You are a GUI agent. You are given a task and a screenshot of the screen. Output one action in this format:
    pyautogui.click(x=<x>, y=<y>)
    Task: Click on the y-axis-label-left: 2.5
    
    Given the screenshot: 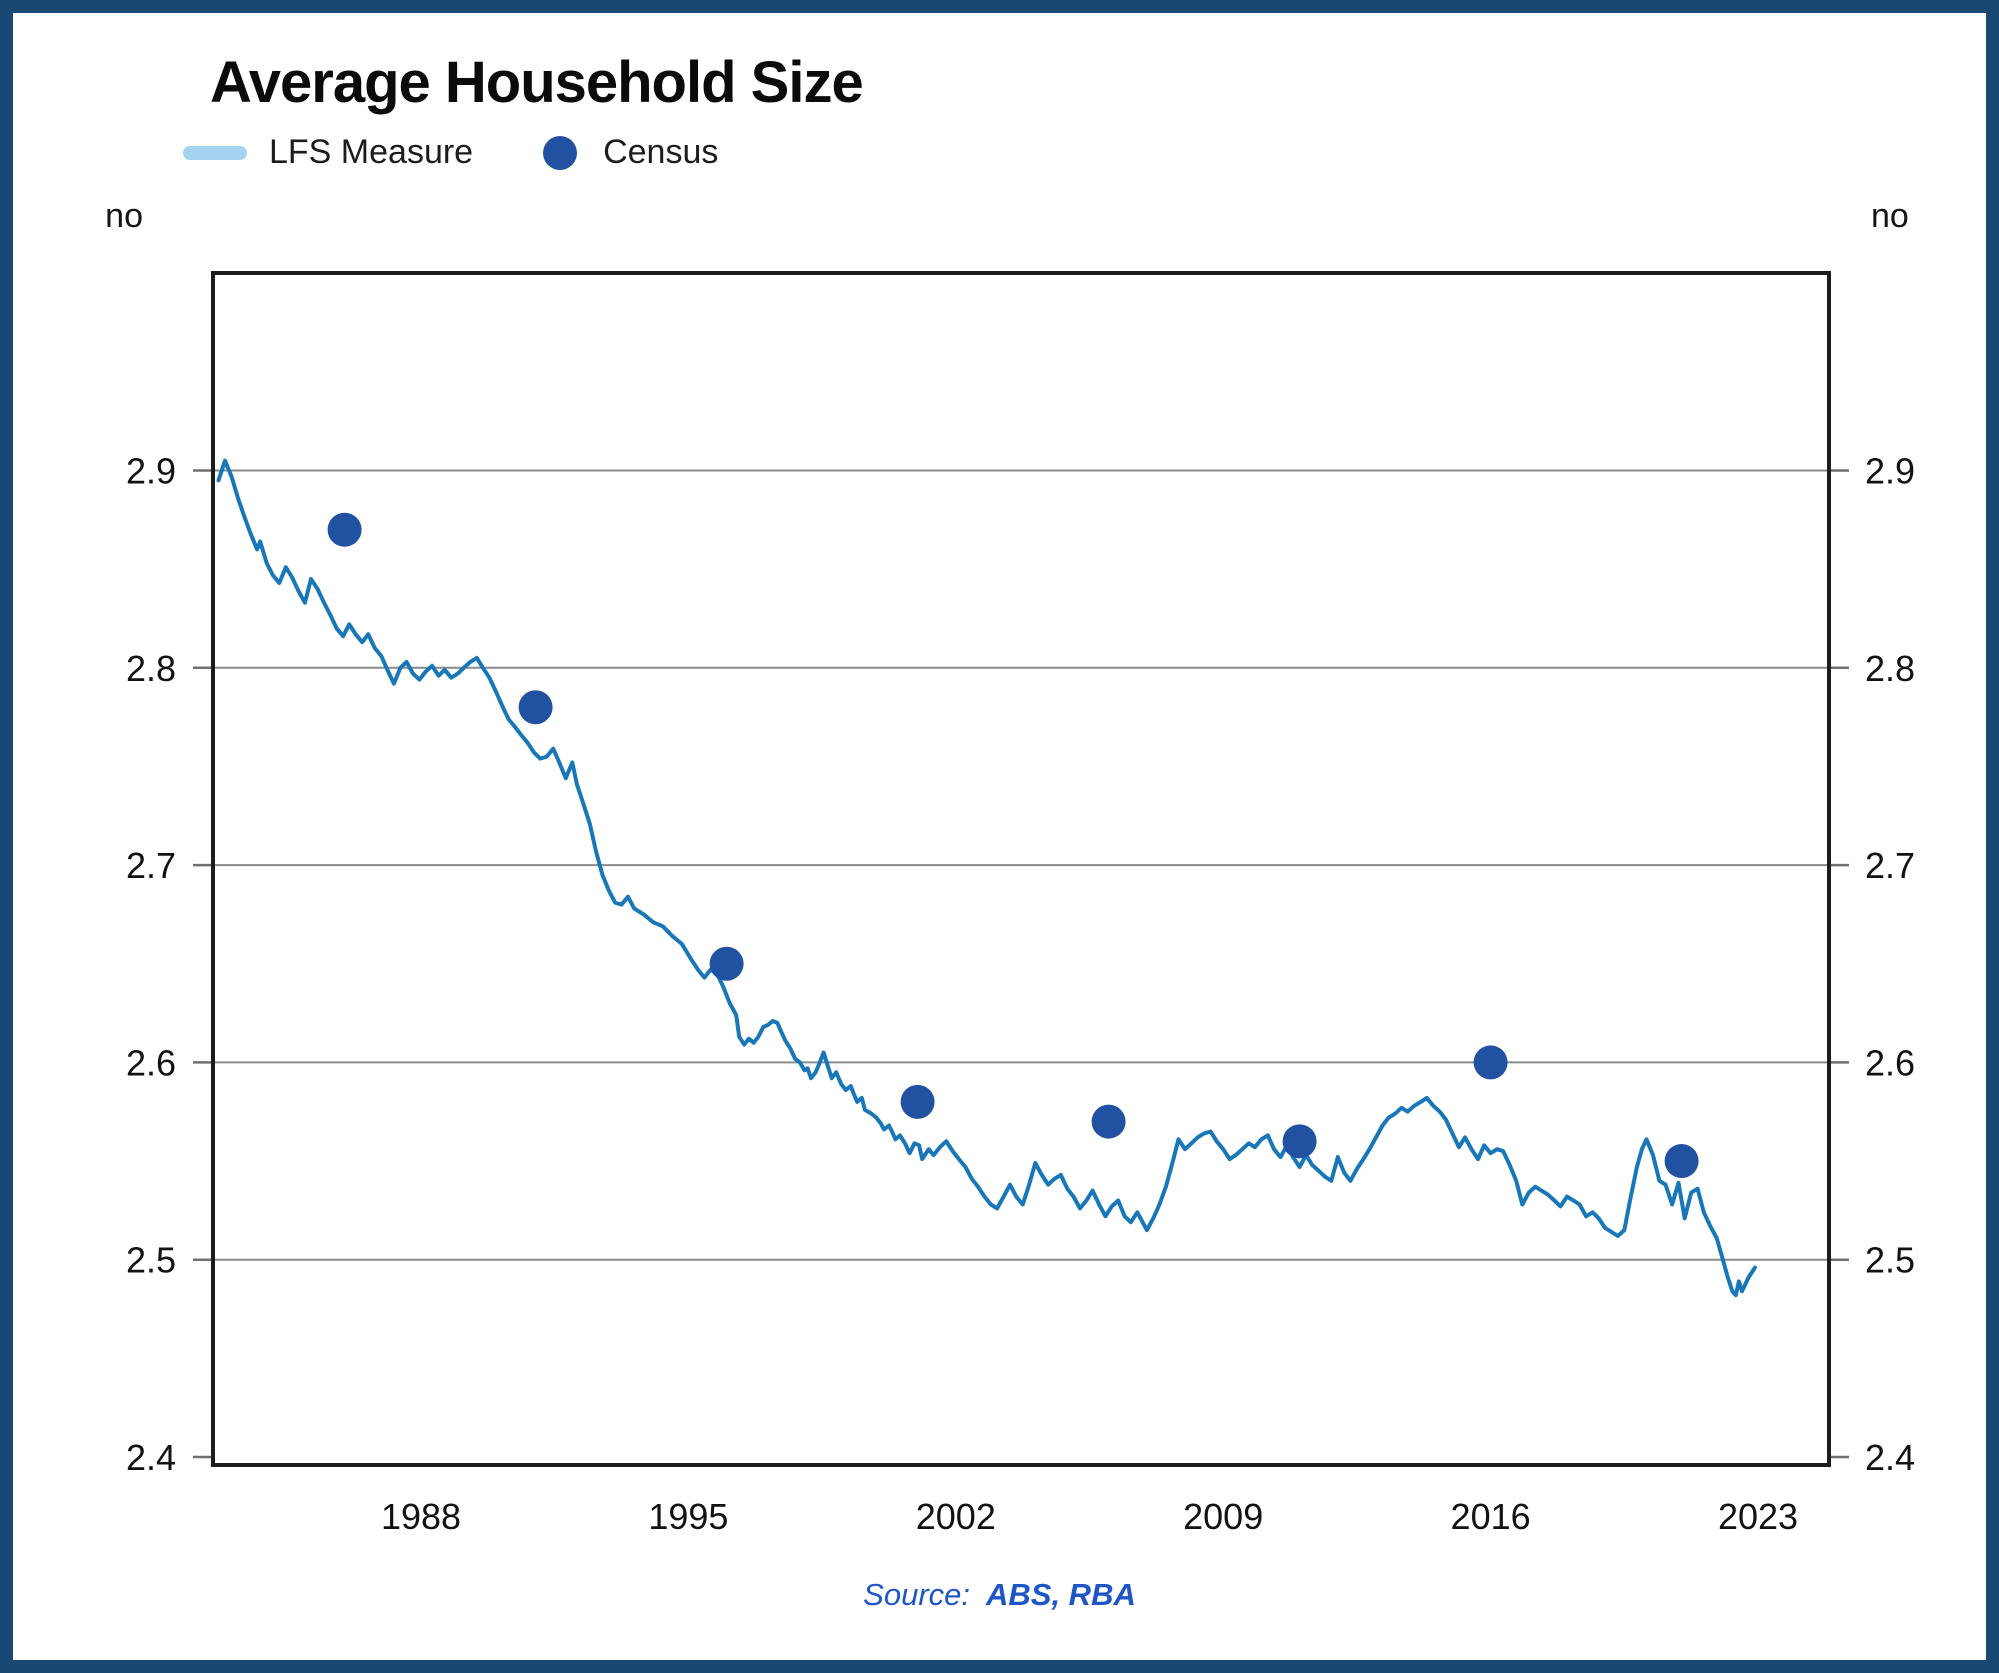 What is the action you would take?
    pyautogui.click(x=151, y=1260)
    